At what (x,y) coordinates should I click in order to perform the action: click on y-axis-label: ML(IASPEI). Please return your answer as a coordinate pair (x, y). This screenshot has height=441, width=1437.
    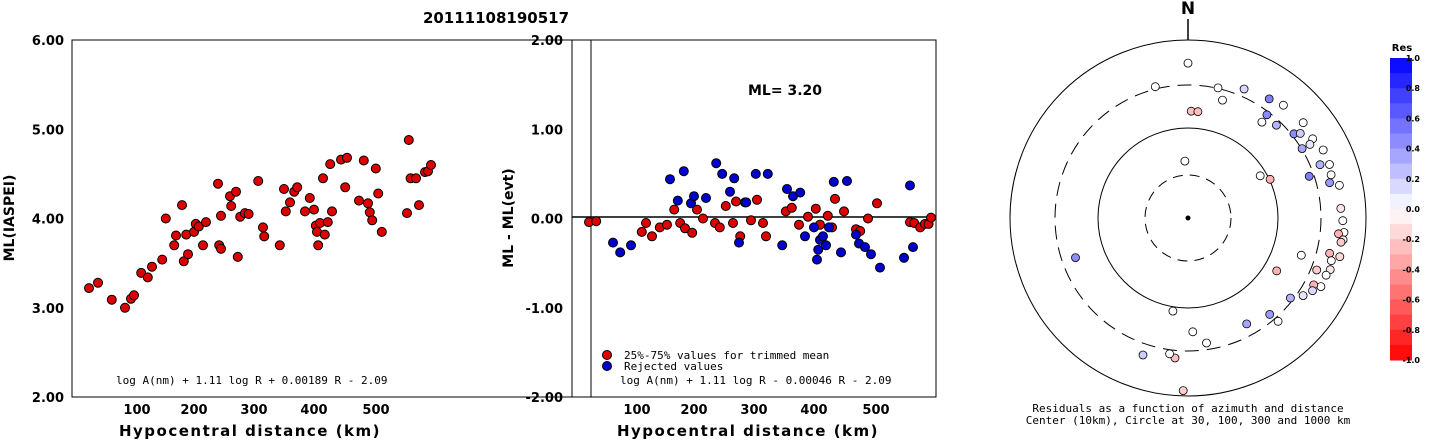
    Looking at the image, I should click on (10, 218).